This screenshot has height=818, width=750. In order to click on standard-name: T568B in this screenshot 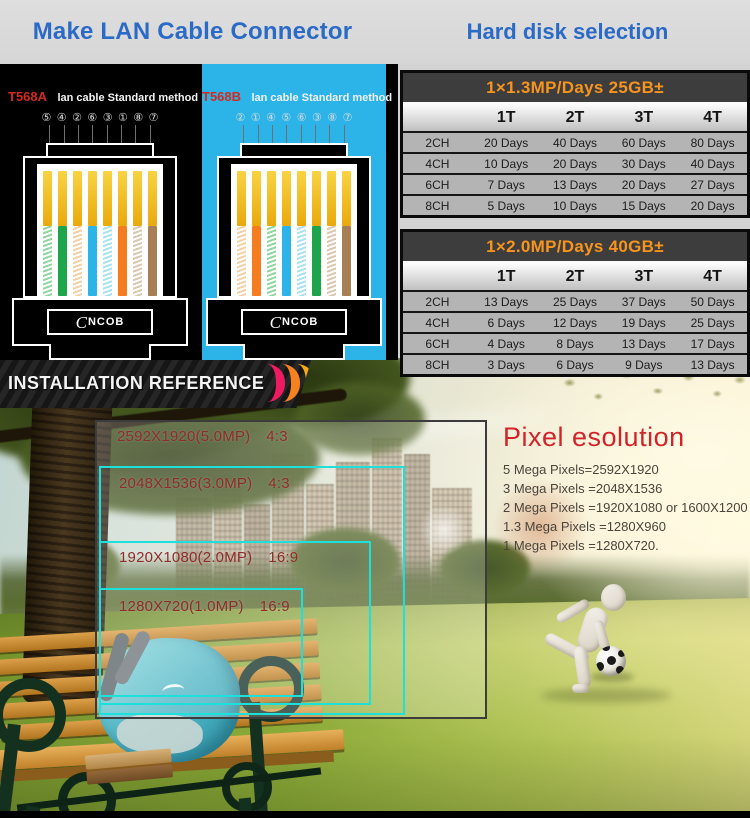, I will do `click(222, 96)`.